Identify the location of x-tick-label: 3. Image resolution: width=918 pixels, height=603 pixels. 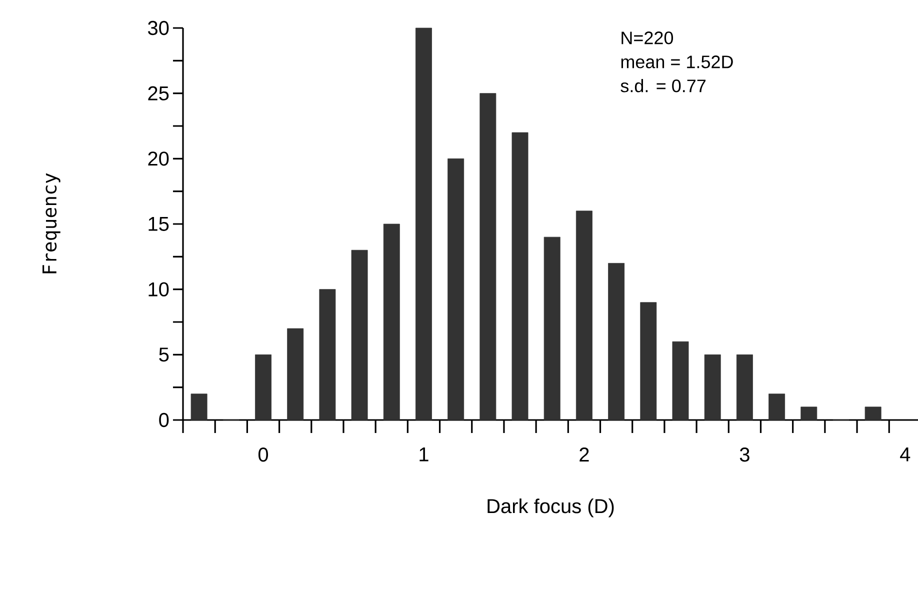
(745, 455).